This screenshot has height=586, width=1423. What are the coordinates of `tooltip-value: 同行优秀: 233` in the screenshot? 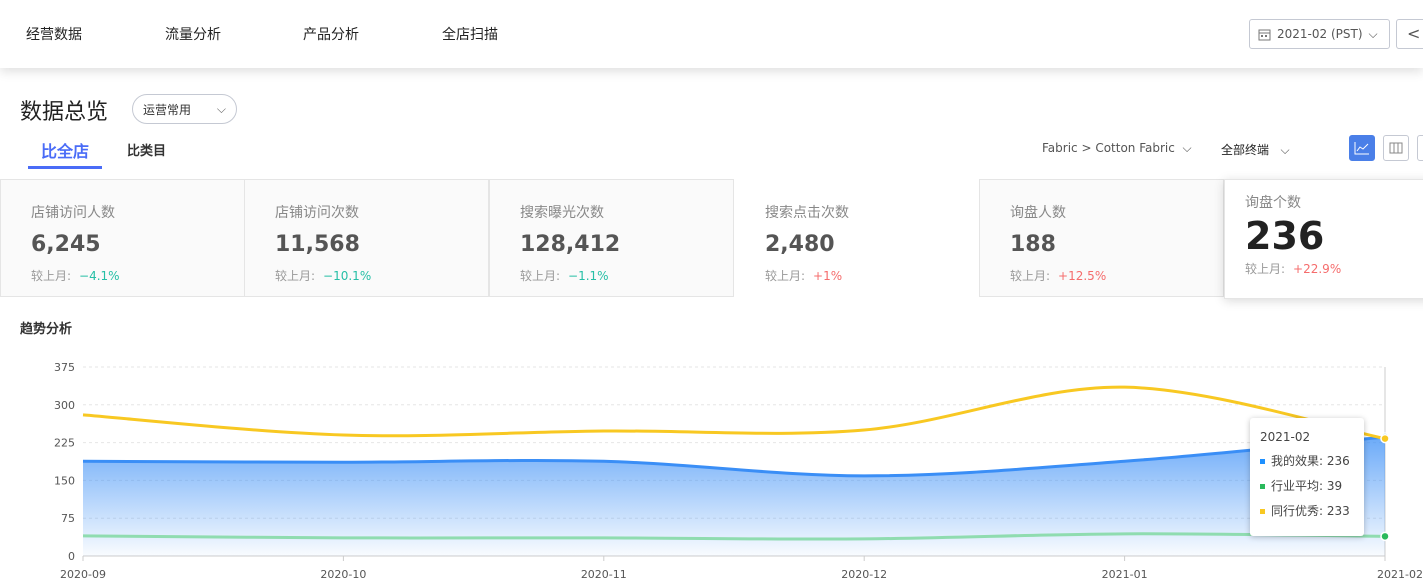 It's located at (1310, 511).